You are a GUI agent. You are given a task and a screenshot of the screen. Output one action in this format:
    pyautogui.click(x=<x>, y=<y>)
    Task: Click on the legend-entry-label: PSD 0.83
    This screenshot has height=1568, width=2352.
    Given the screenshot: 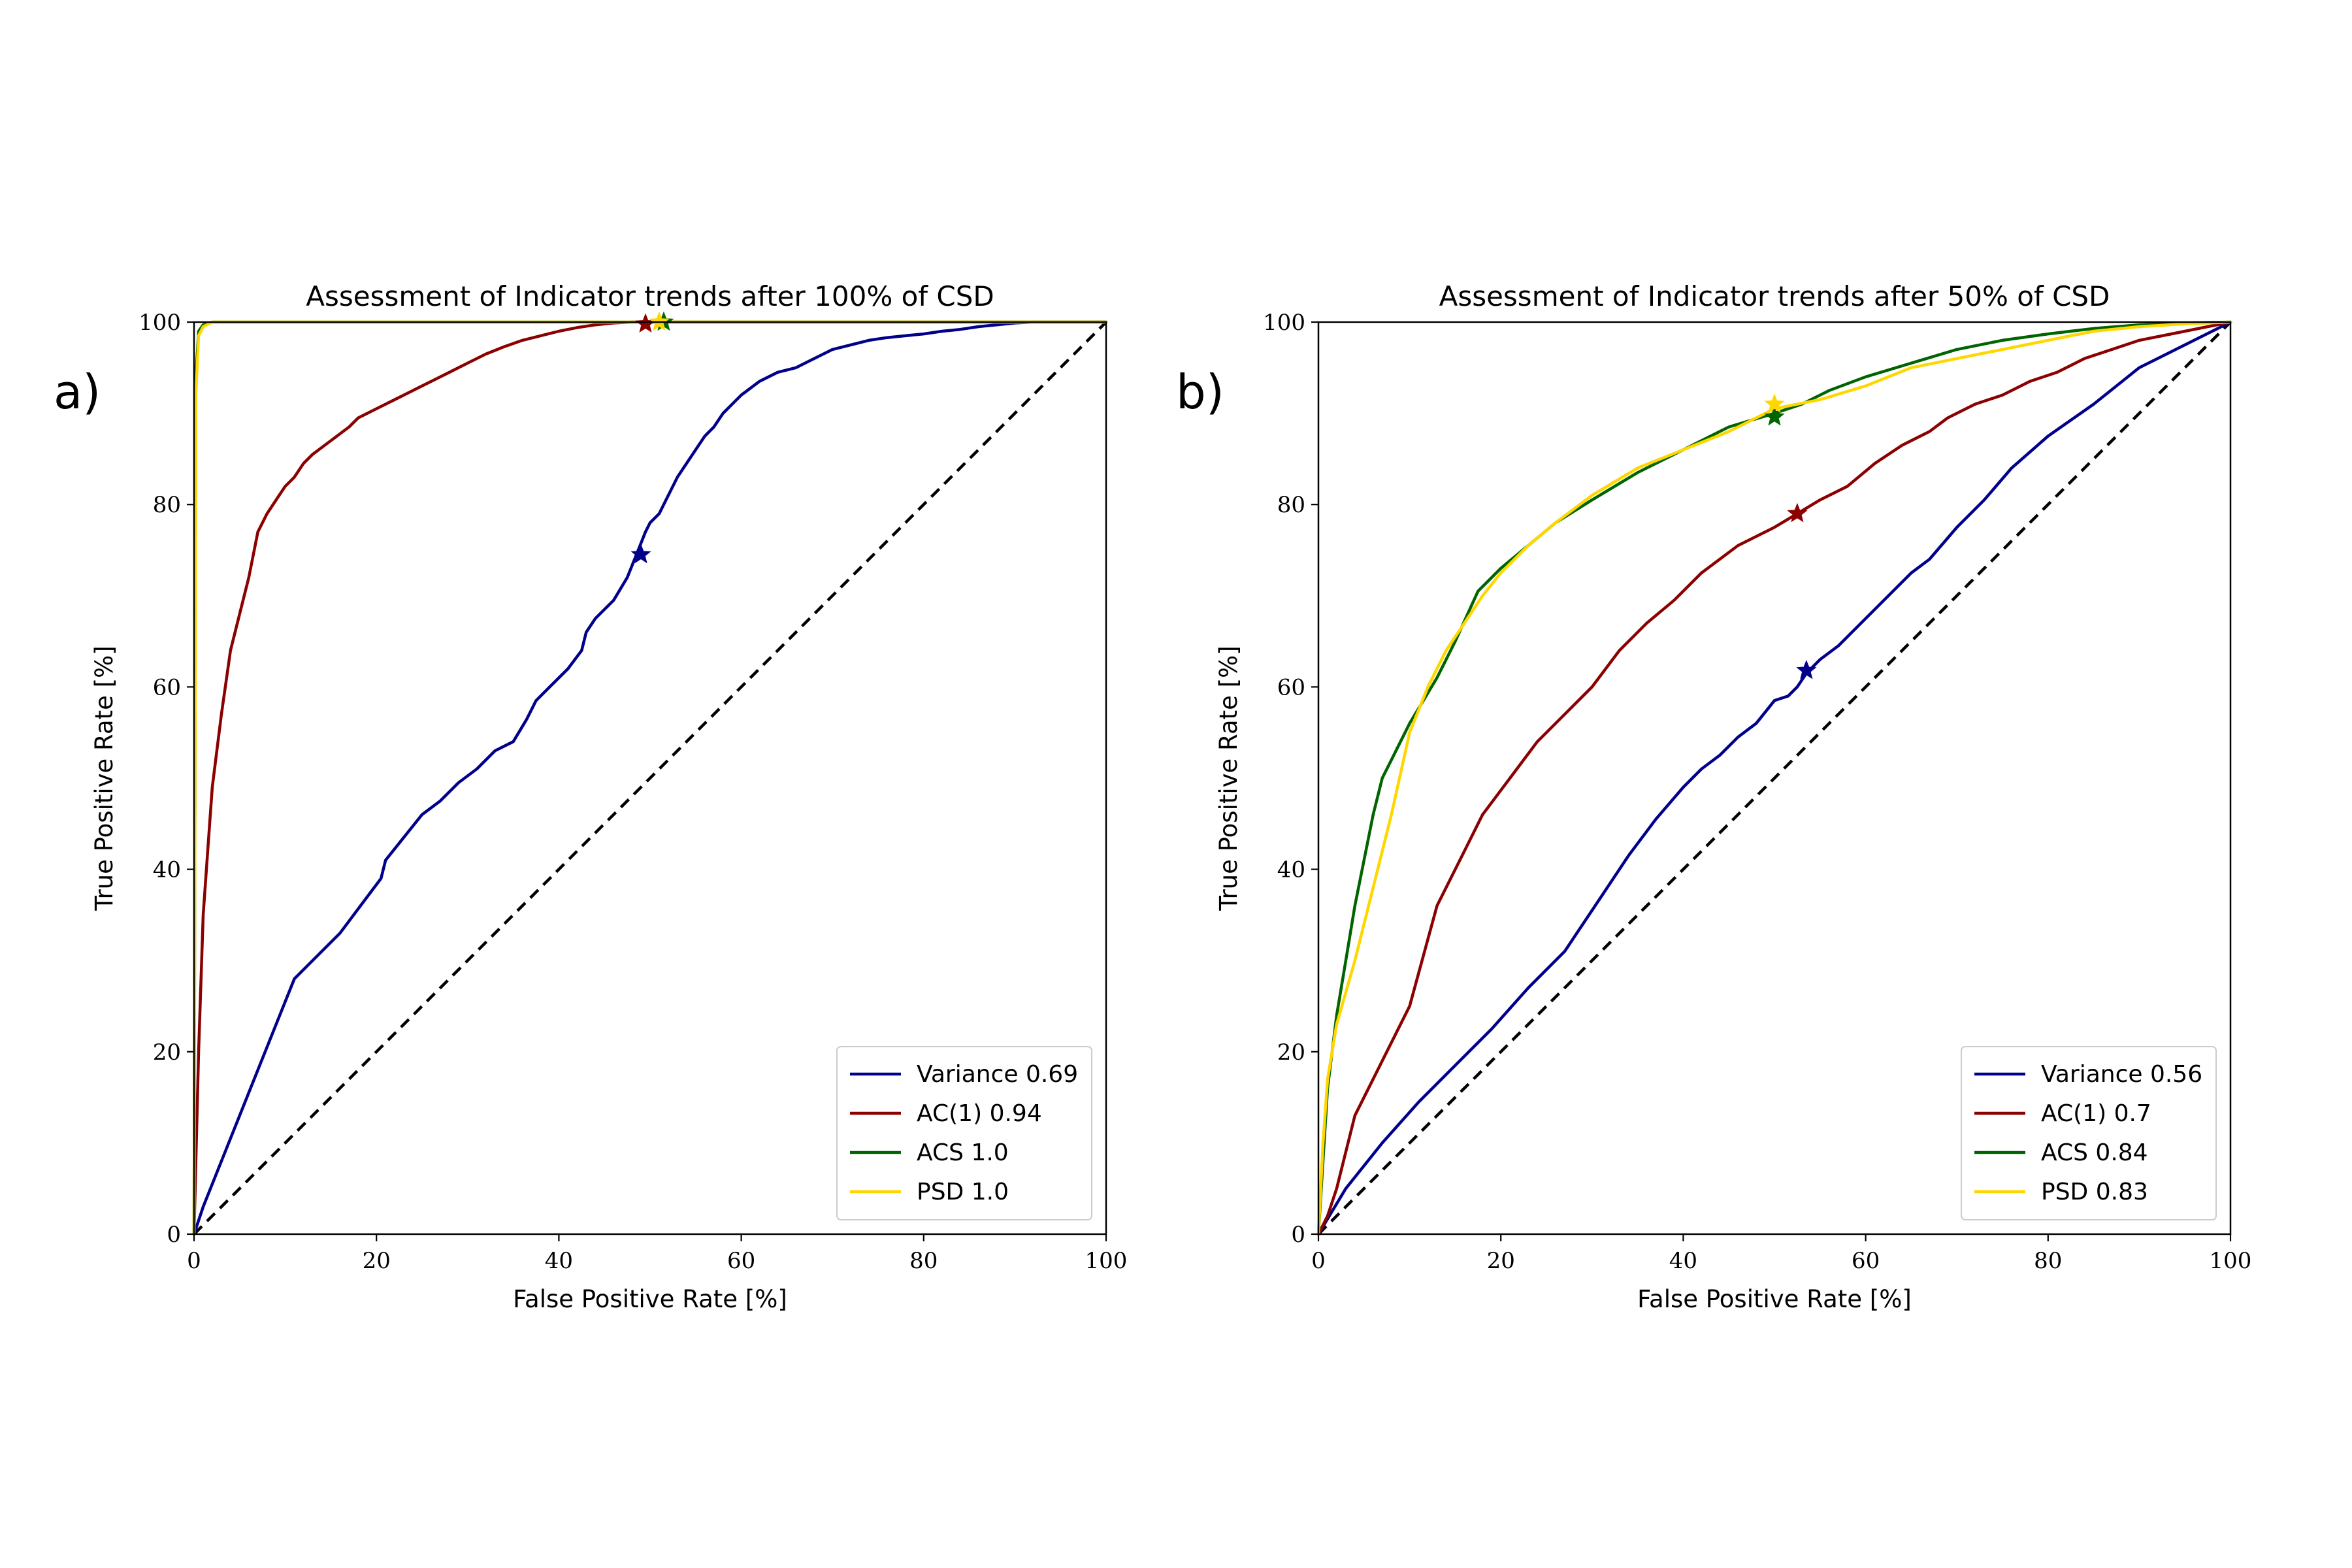 What is the action you would take?
    pyautogui.click(x=2094, y=1192)
    